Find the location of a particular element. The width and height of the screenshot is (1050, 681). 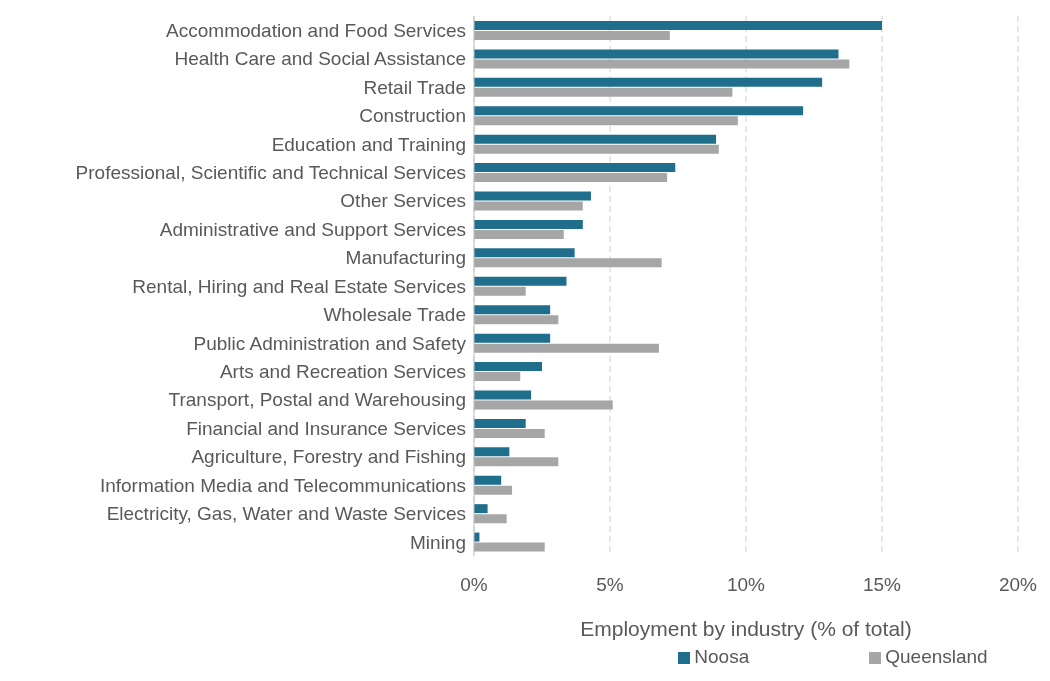

y-tick-label: Other Services is located at coordinates (403, 201).